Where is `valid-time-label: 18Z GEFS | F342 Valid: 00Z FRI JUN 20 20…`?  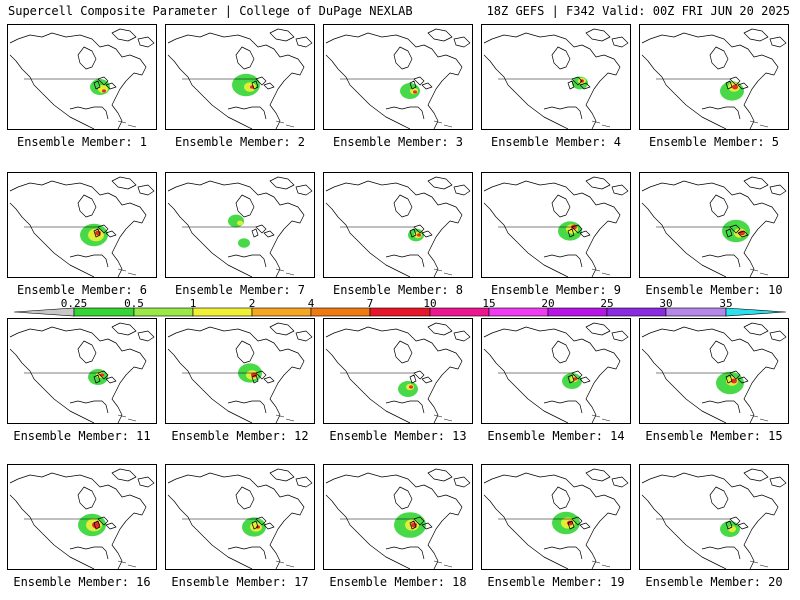 valid-time-label: 18Z GEFS | F342 Valid: 00Z FRI JUN 20 20… is located at coordinates (638, 11).